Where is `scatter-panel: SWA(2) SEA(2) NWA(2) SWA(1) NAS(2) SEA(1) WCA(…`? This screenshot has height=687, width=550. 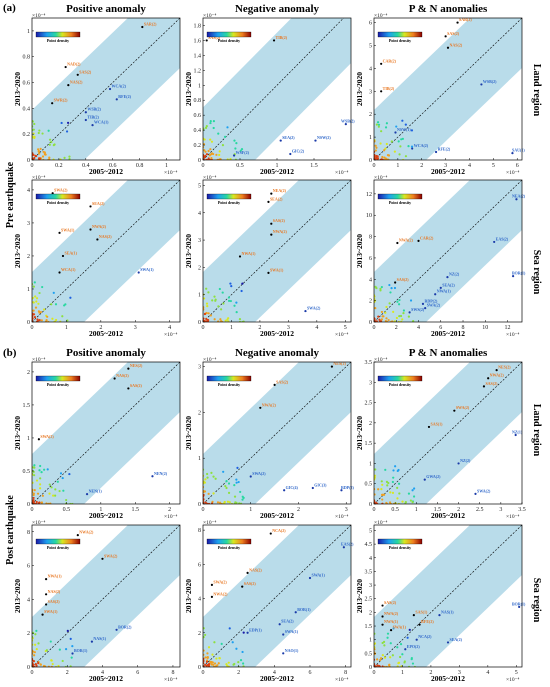
scatter-panel: SWA(2) SEA(2) NWA(2) SWA(1) NAS(2) SEA(1) WCA(… is located at coordinates (97, 256).